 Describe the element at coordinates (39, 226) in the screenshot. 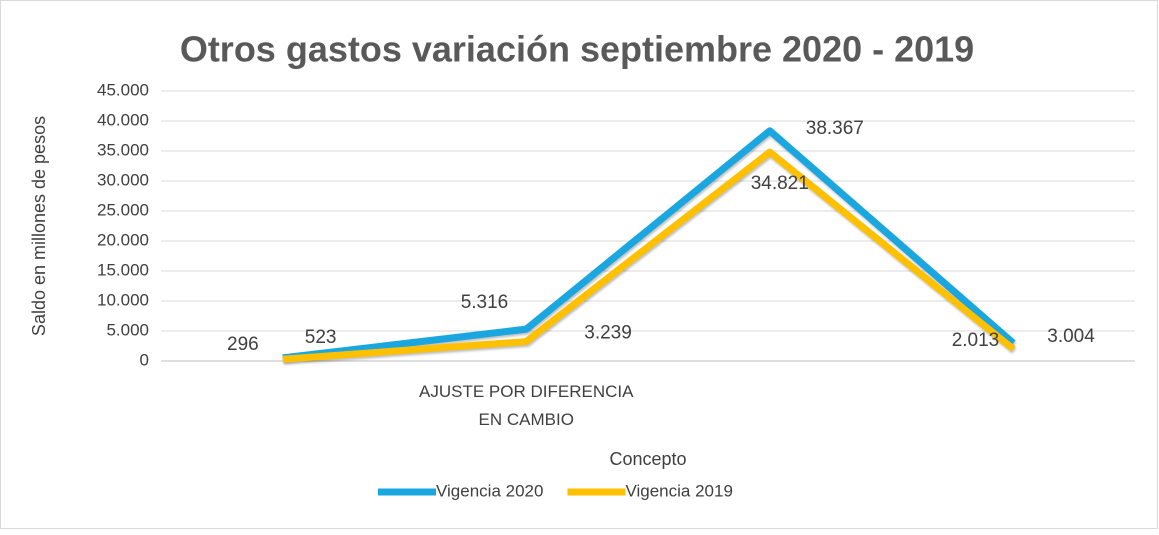

I see `y-axis-title: Saldo en millones de pesos` at that location.